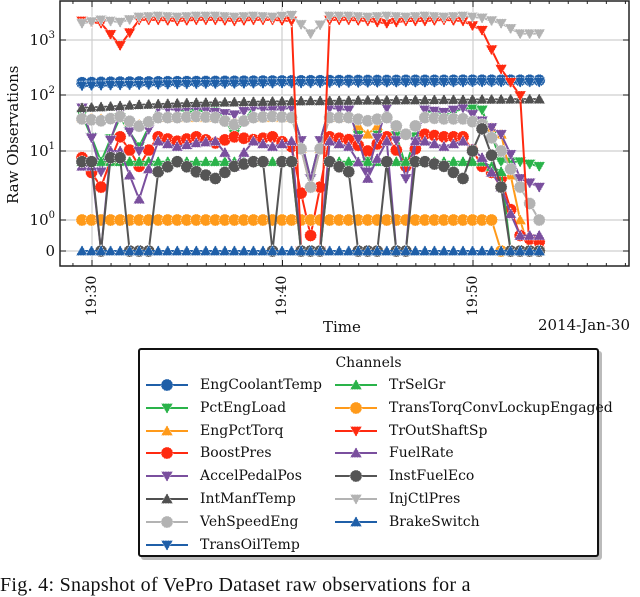 The image size is (640, 597). What do you see at coordinates (310, 25) in the screenshot?
I see `series-InjCtlPres` at bounding box center [310, 25].